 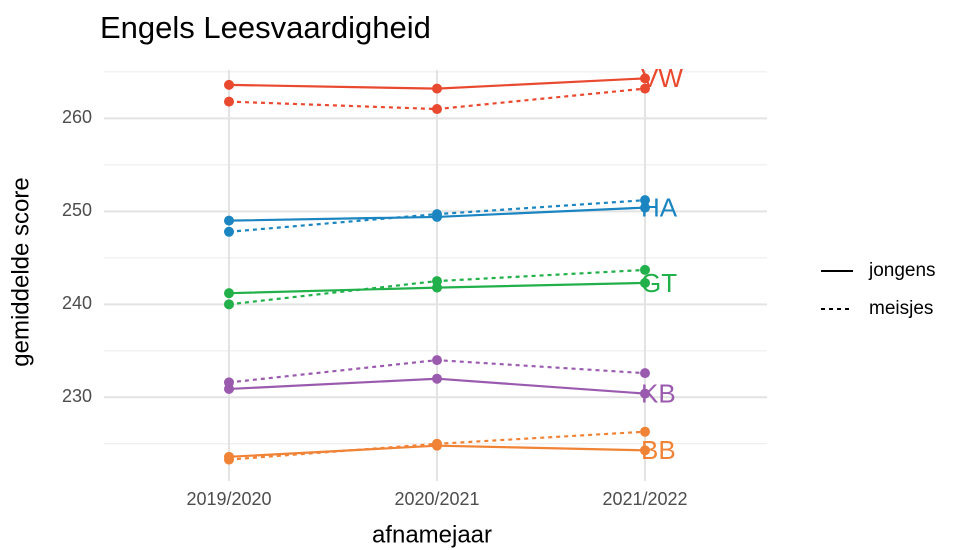 What do you see at coordinates (902, 270) in the screenshot?
I see `legend-label: jongens` at bounding box center [902, 270].